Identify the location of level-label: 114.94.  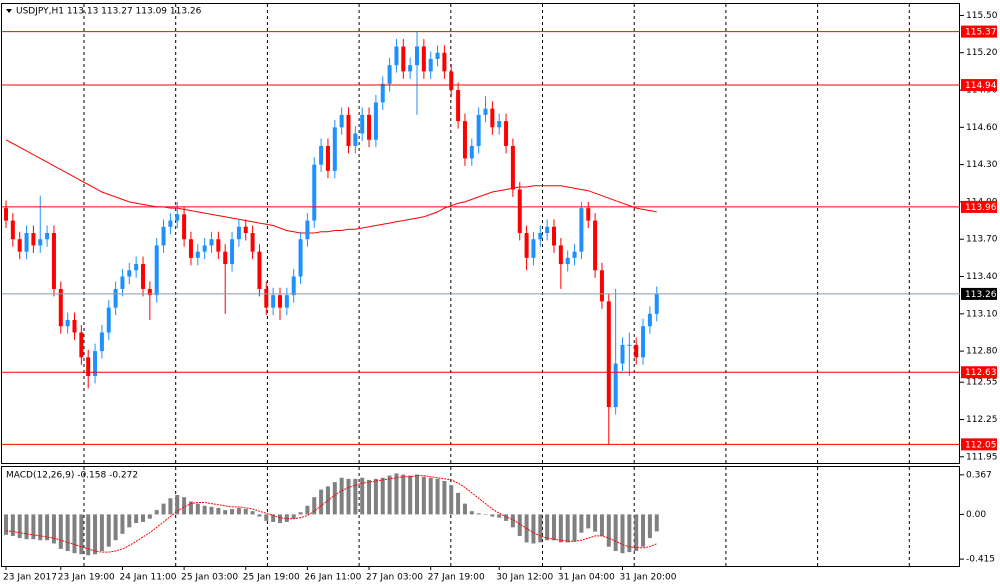
(981, 86).